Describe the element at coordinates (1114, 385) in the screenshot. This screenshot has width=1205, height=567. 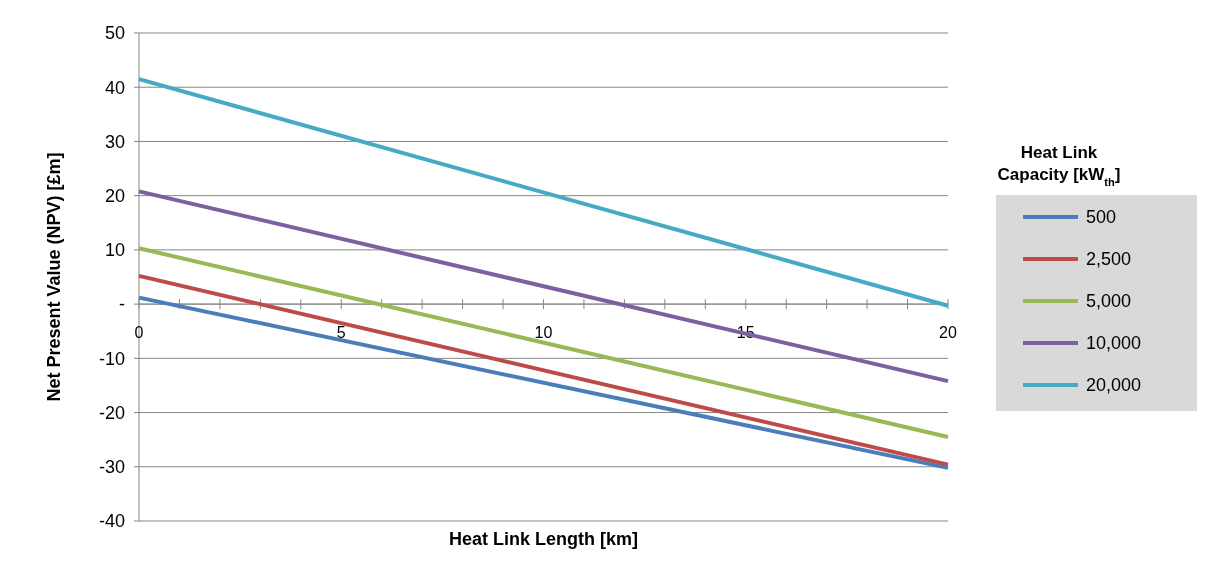
I see `legend-label: 20,000` at that location.